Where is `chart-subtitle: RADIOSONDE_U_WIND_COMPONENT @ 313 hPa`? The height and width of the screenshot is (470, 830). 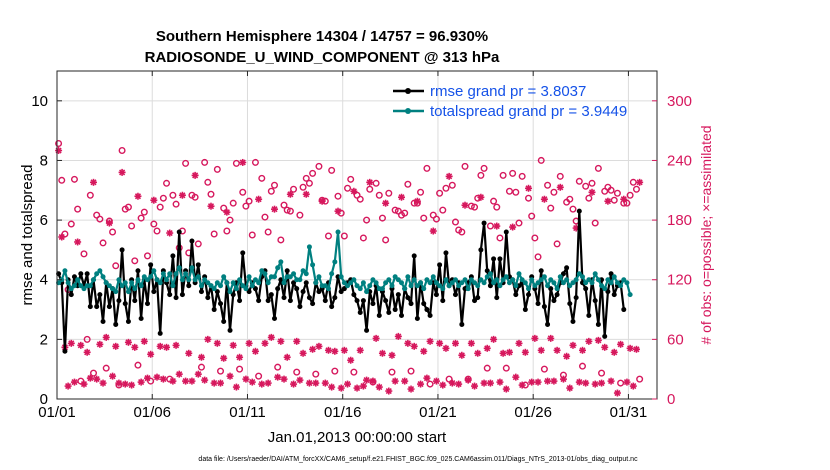 chart-subtitle: RADIOSONDE_U_WIND_COMPONENT @ 313 hPa is located at coordinates (322, 57).